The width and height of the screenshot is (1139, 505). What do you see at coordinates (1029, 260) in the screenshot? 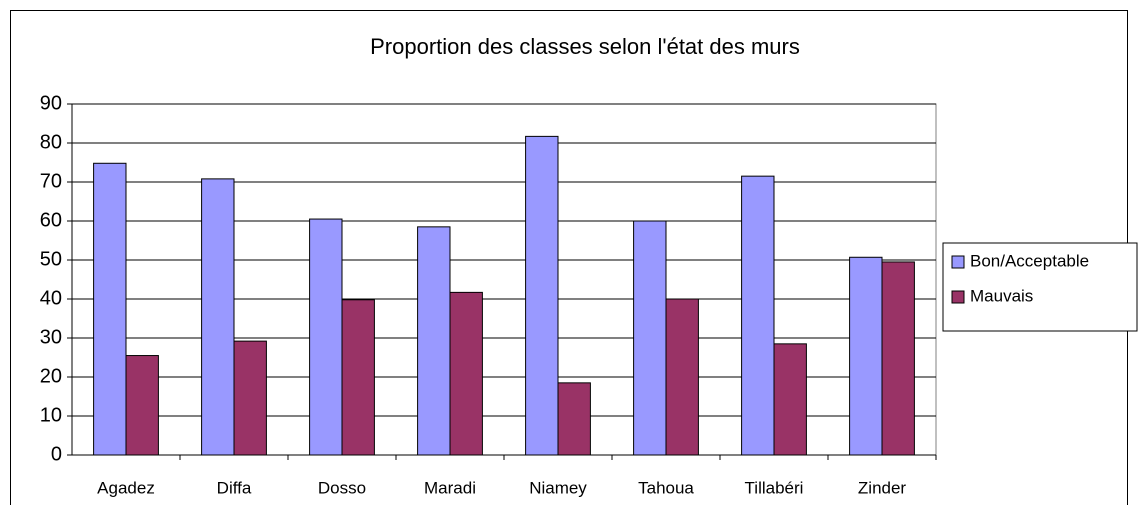
I see `legend-label: Bon/Acceptable` at bounding box center [1029, 260].